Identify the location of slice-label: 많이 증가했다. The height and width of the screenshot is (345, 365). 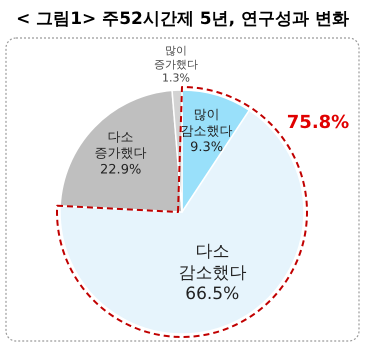
(176, 57).